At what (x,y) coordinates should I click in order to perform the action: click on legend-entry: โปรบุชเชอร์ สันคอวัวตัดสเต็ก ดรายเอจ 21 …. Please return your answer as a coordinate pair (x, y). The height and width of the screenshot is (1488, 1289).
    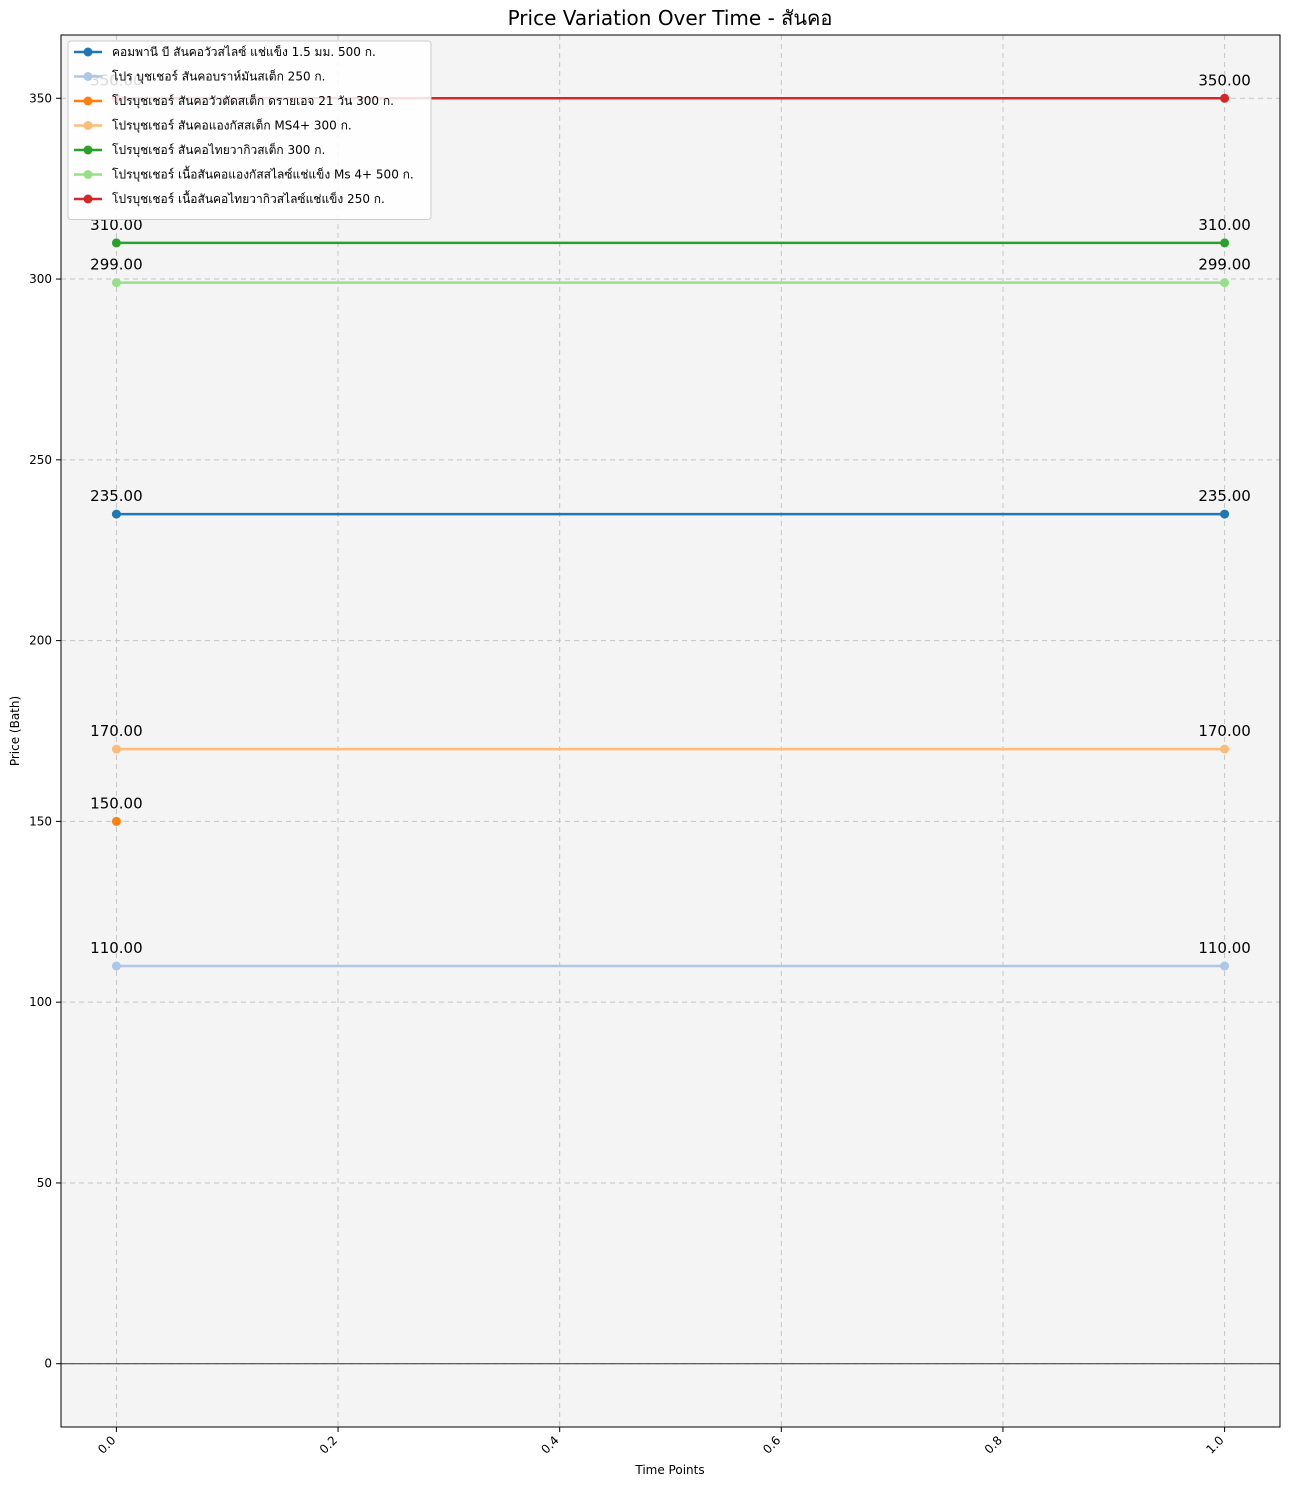
    Looking at the image, I should click on (253, 101).